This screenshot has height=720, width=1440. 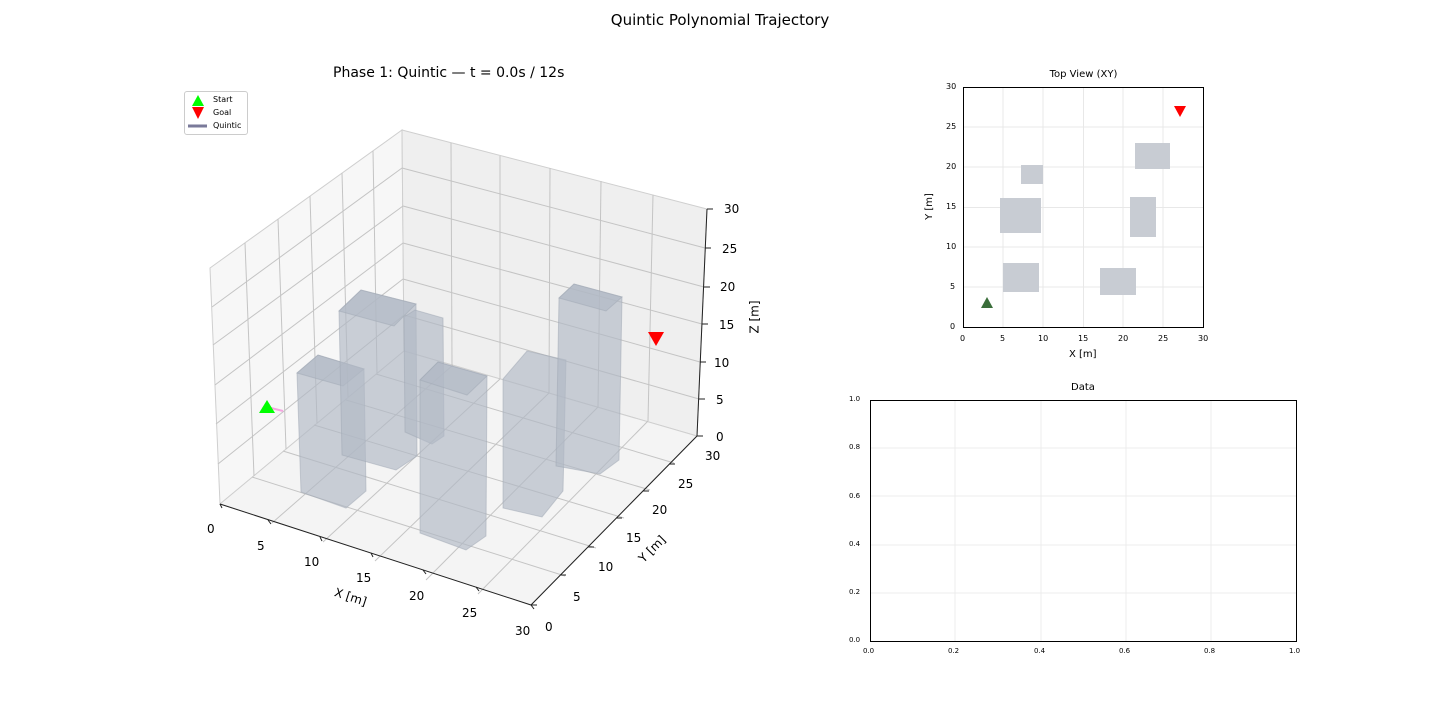 I want to click on y-tick-0: 0, so click(x=549, y=627).